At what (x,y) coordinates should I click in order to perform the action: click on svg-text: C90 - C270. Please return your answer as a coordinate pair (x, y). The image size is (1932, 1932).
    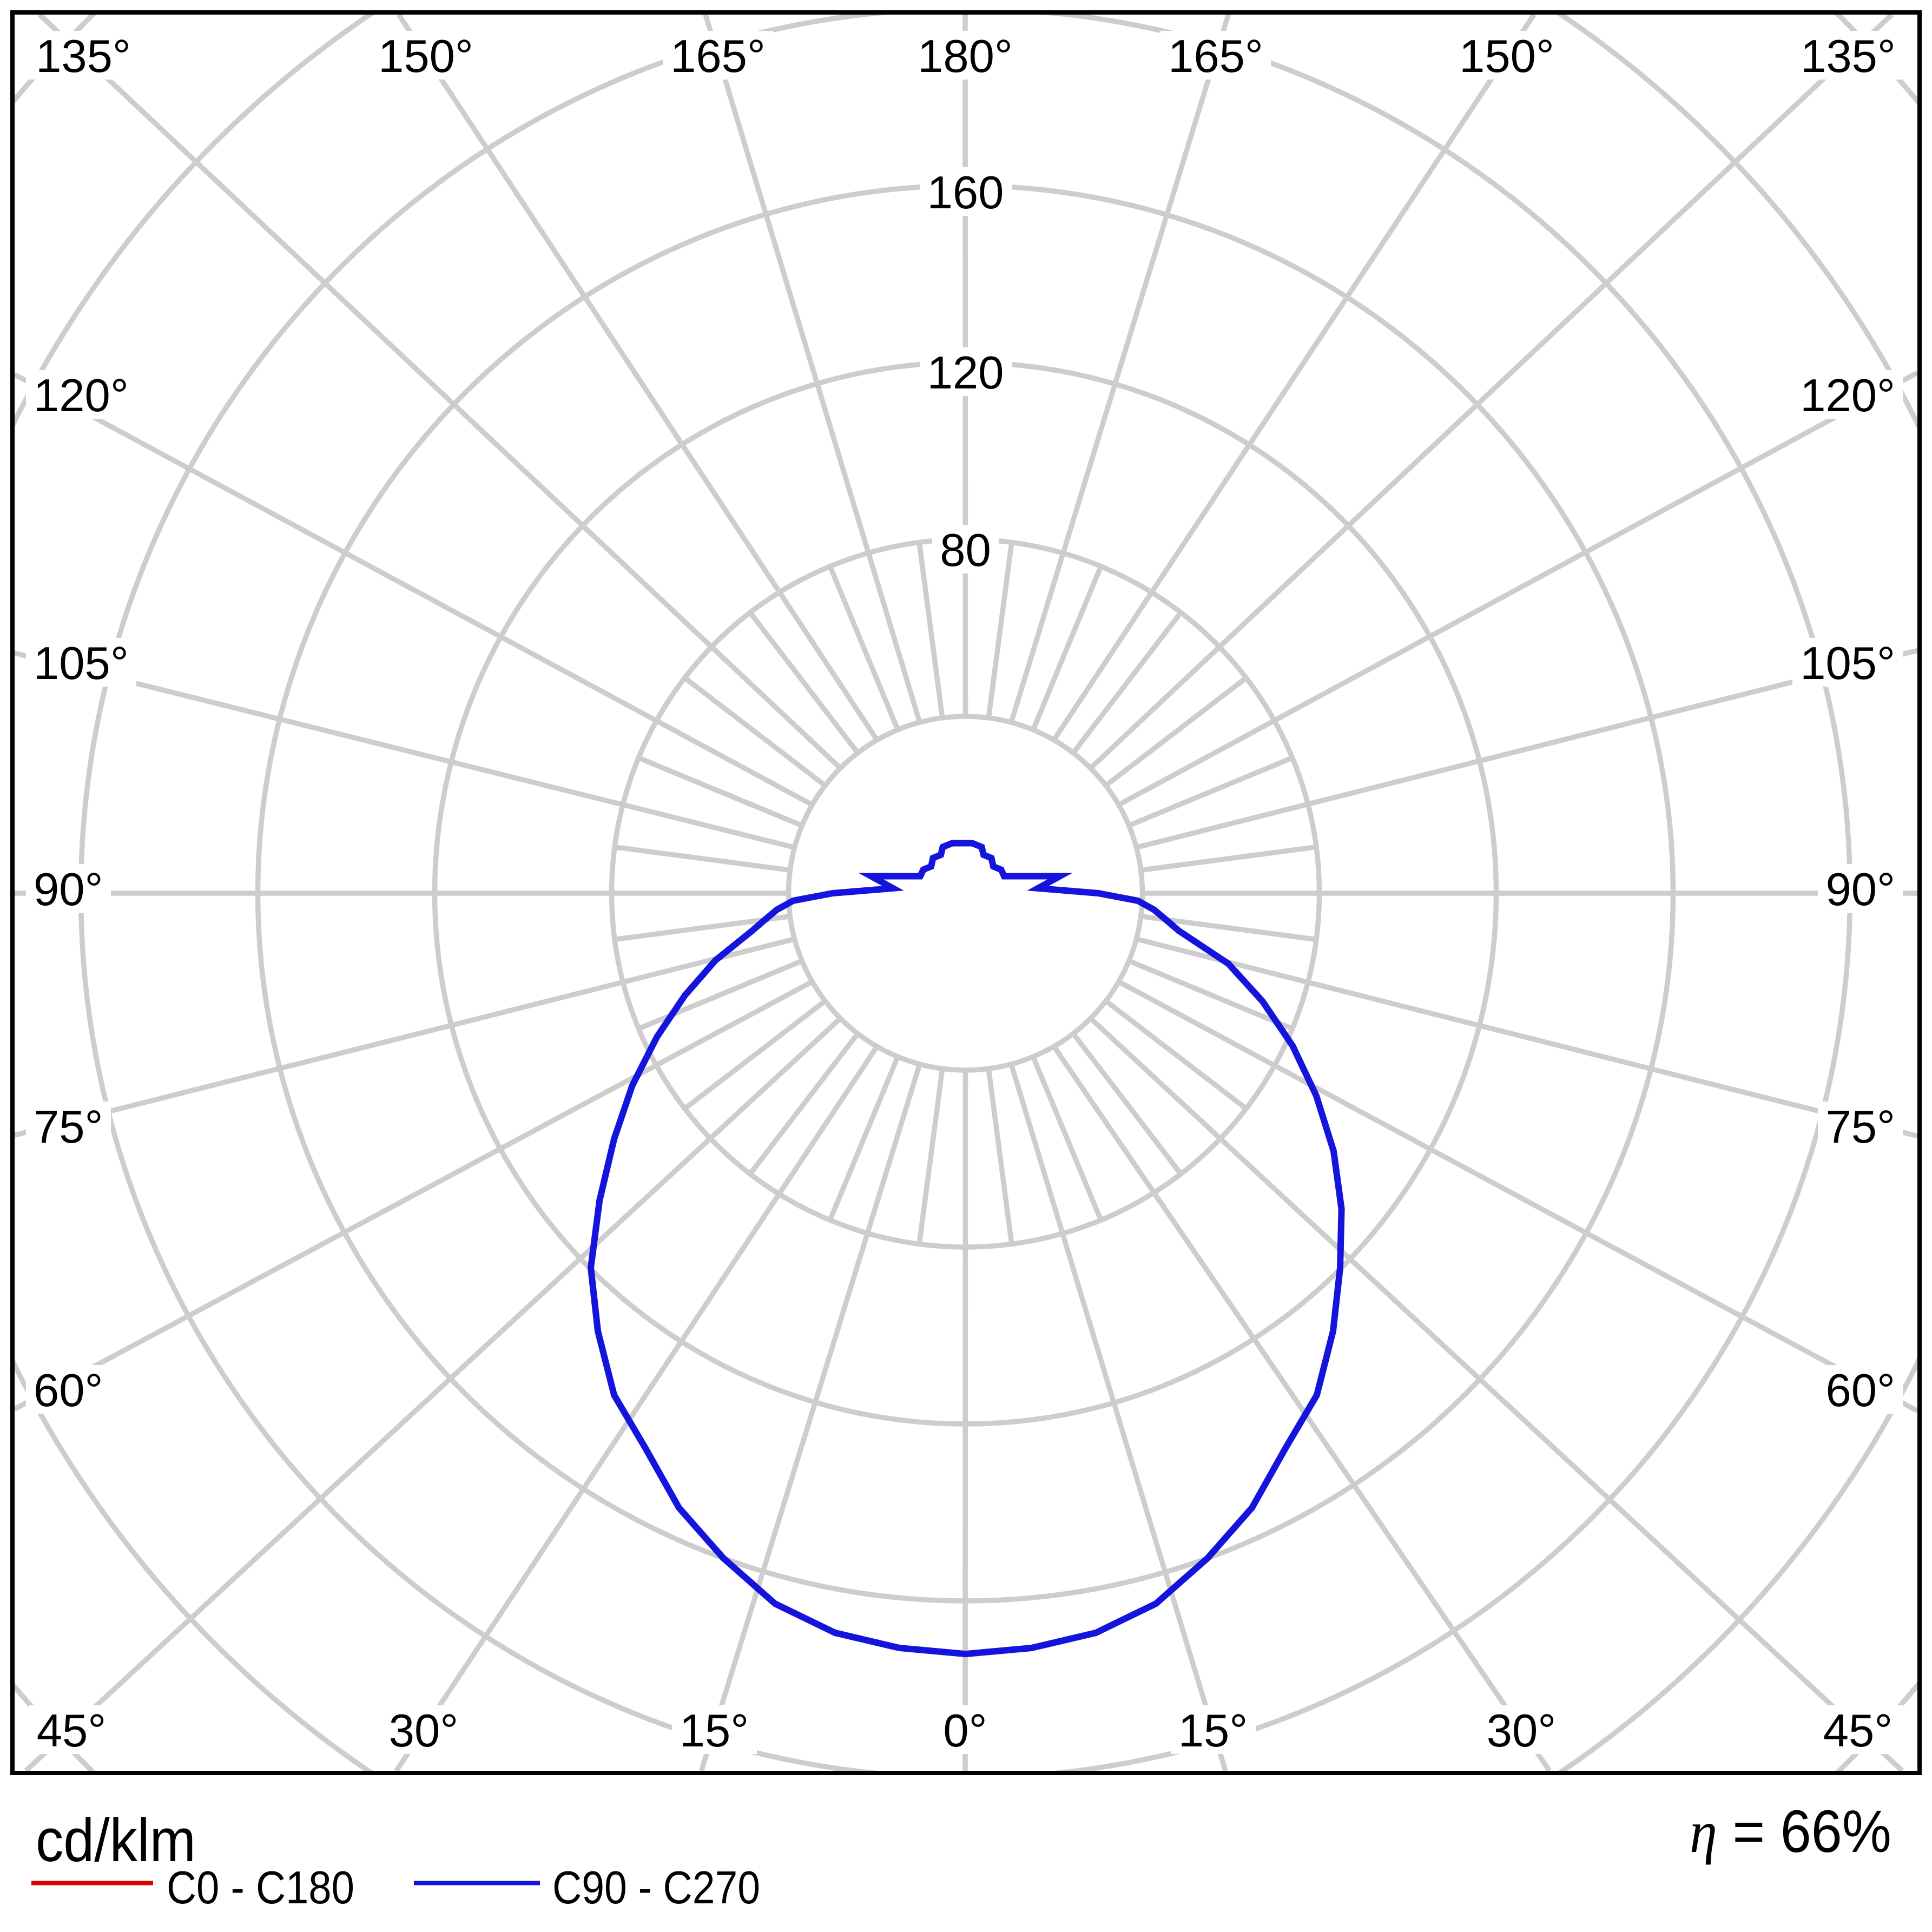
    Looking at the image, I should click on (656, 1888).